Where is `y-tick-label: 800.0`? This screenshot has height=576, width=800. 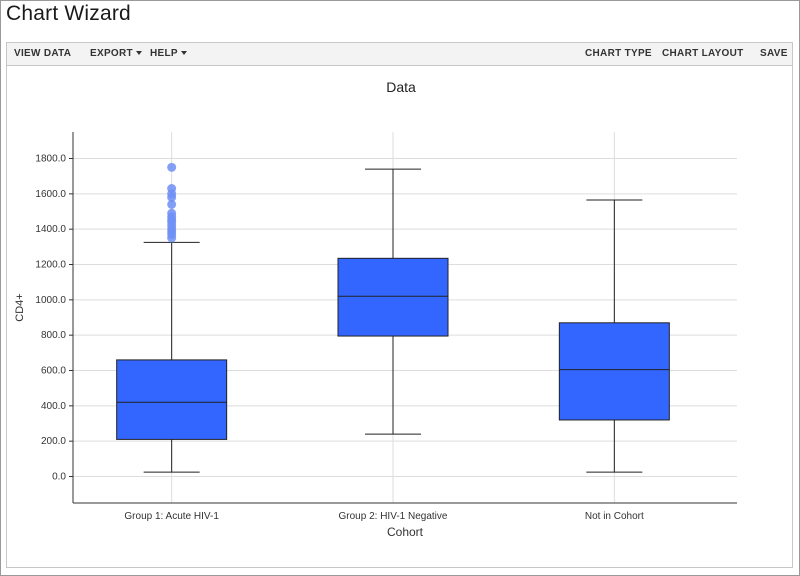 y-tick-label: 800.0 is located at coordinates (53, 335).